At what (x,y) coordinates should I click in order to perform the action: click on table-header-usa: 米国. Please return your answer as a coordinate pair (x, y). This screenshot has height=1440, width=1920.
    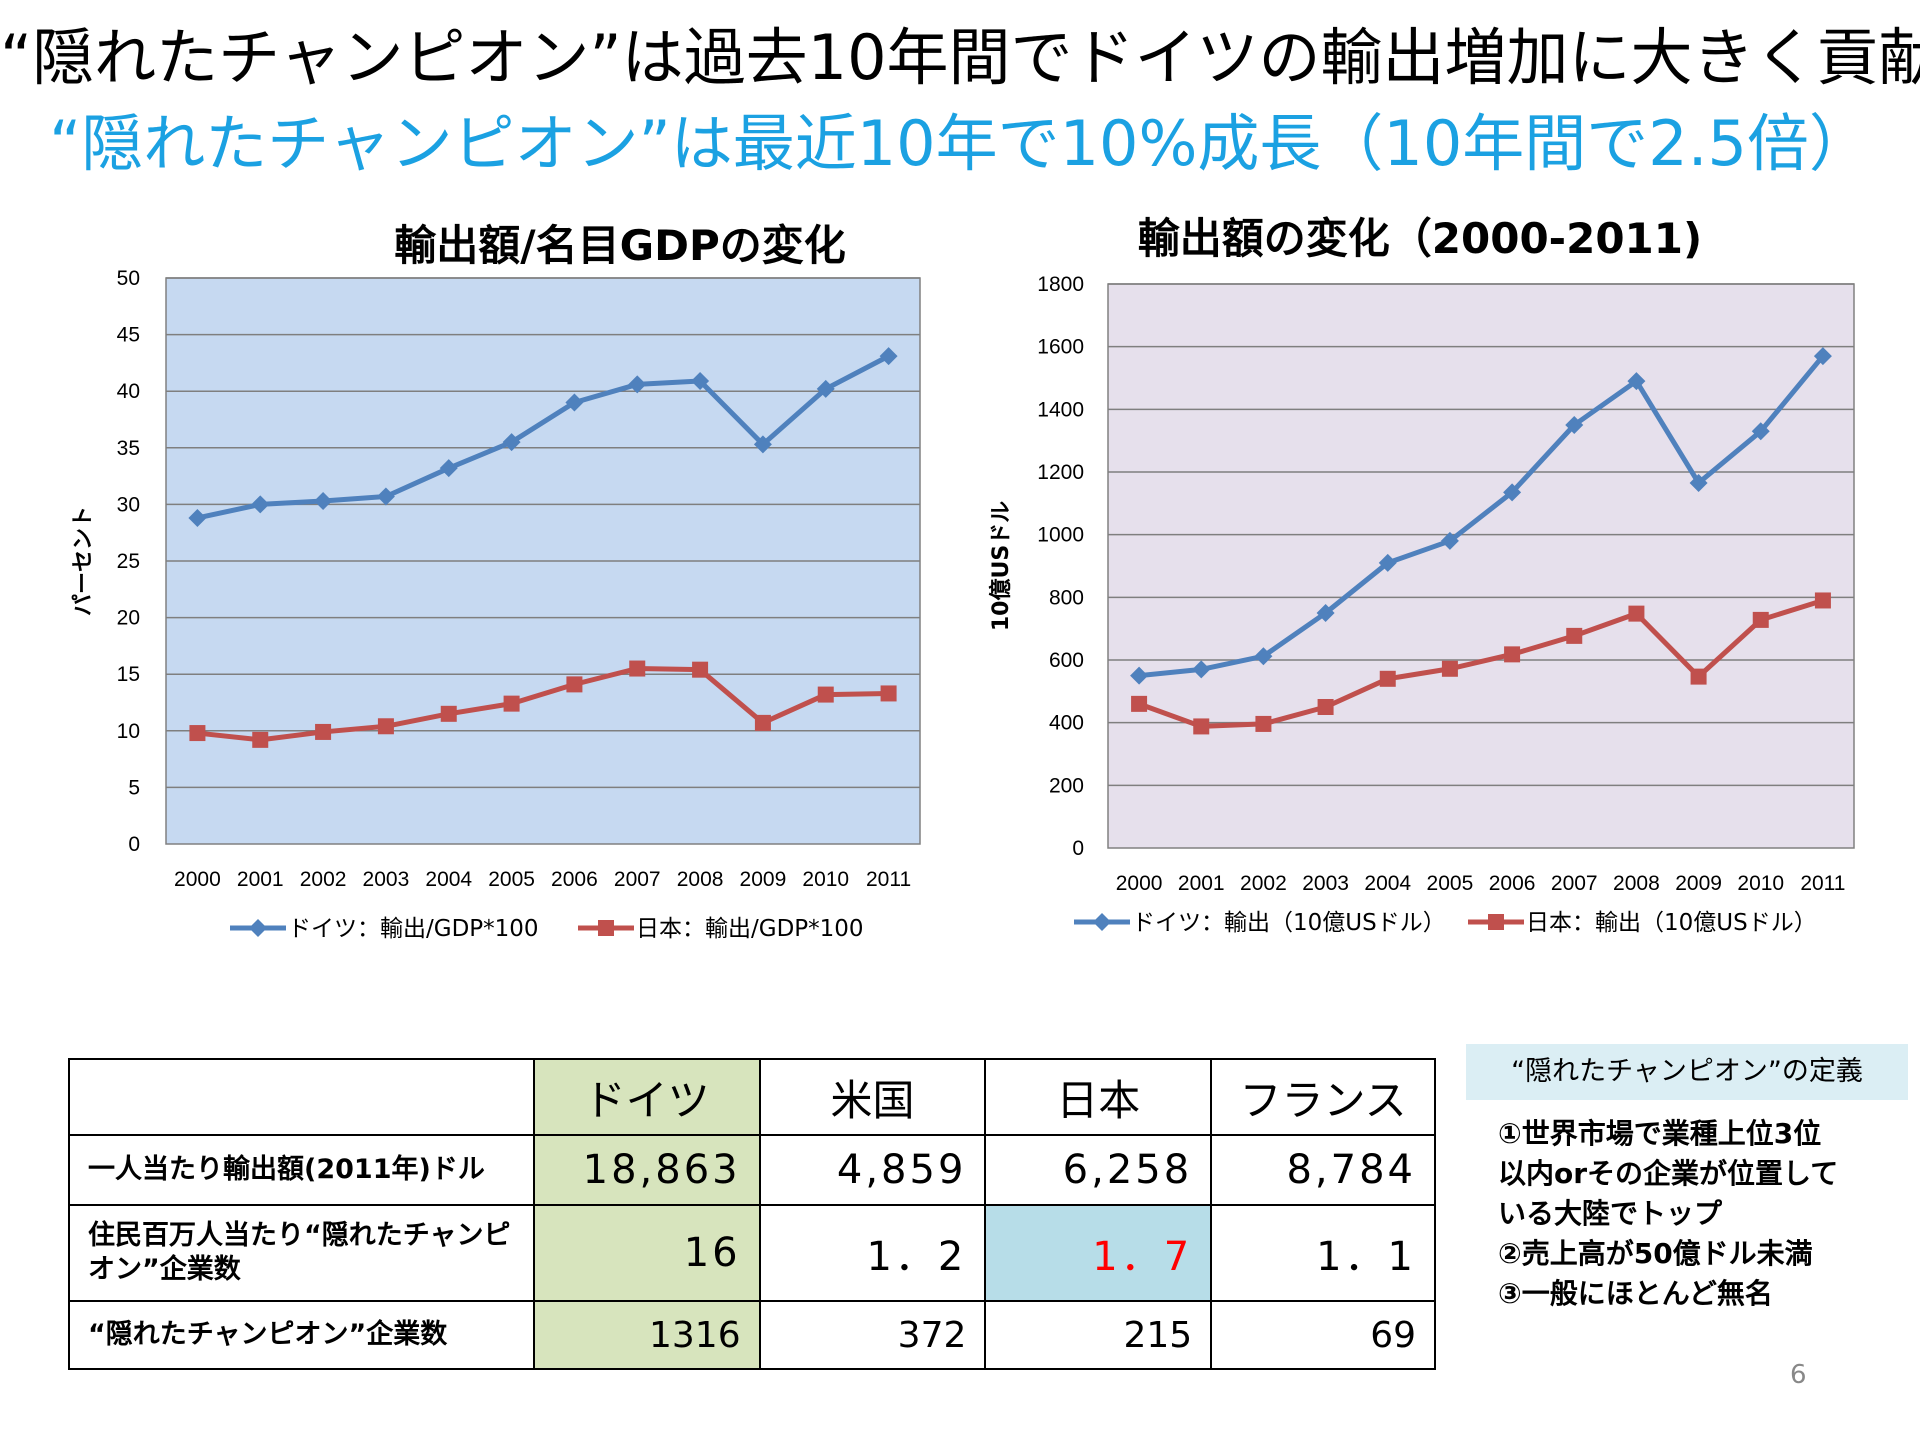
    Looking at the image, I should click on (872, 1097).